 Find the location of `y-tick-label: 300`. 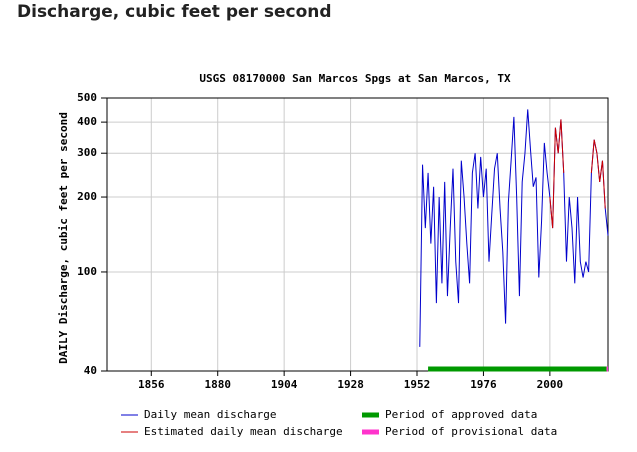

y-tick-label: 300 is located at coordinates (87, 152).